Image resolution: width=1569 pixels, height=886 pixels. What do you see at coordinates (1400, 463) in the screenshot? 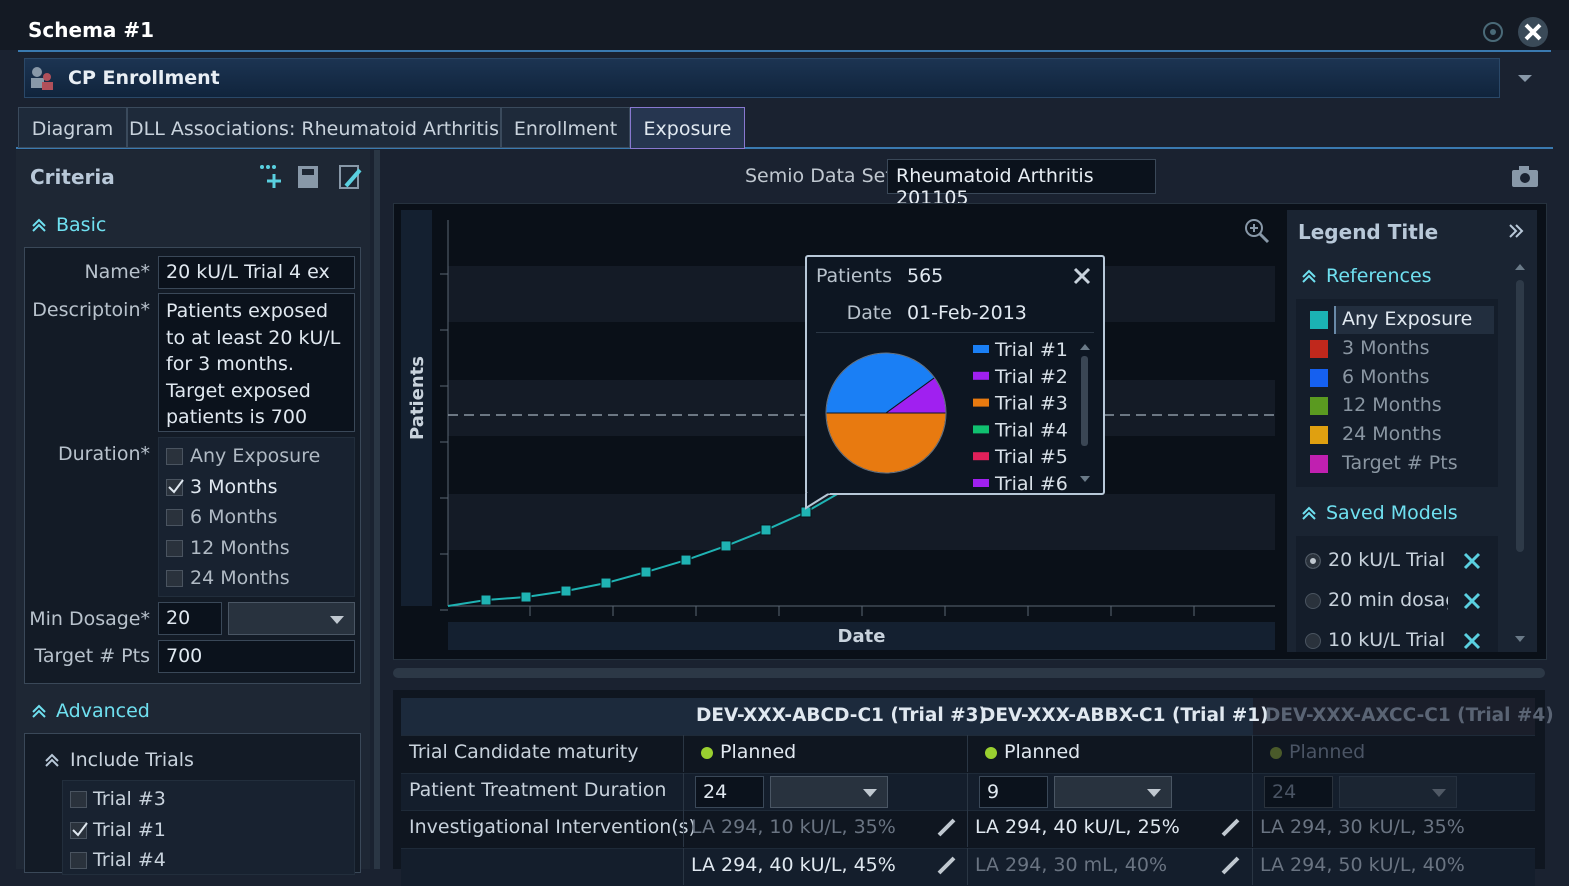
I see `legend-label: Target # Pts` at bounding box center [1400, 463].